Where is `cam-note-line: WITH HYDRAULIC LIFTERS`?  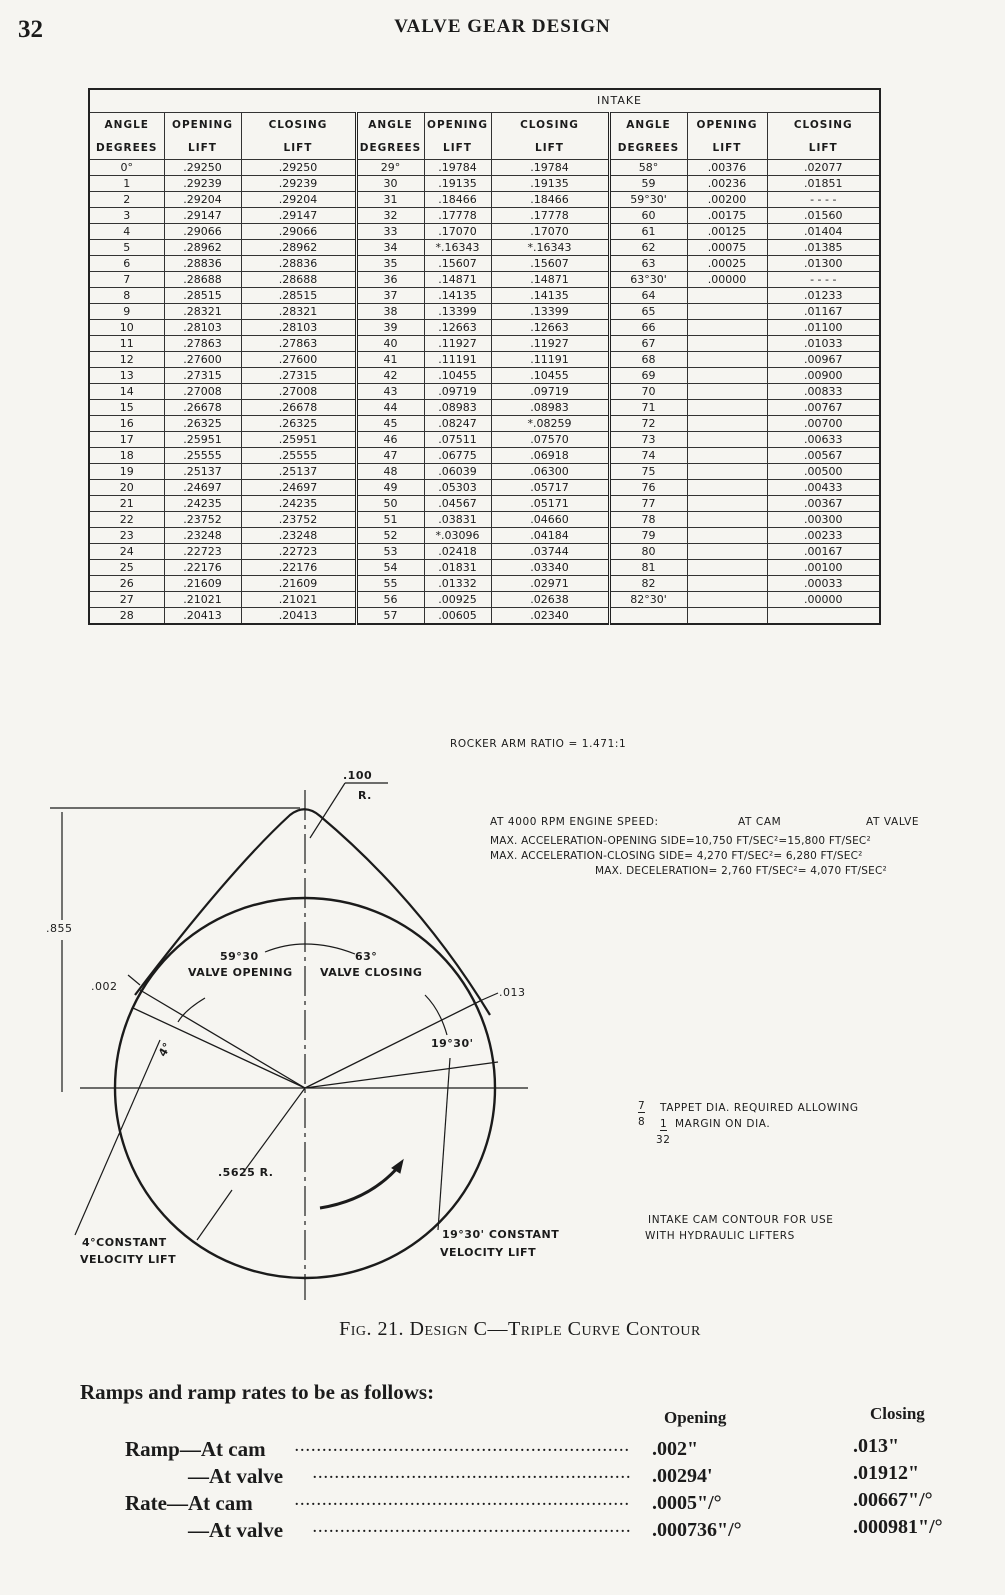
cam-note-line: WITH HYDRAULIC LIFTERS is located at coordinates (720, 1236).